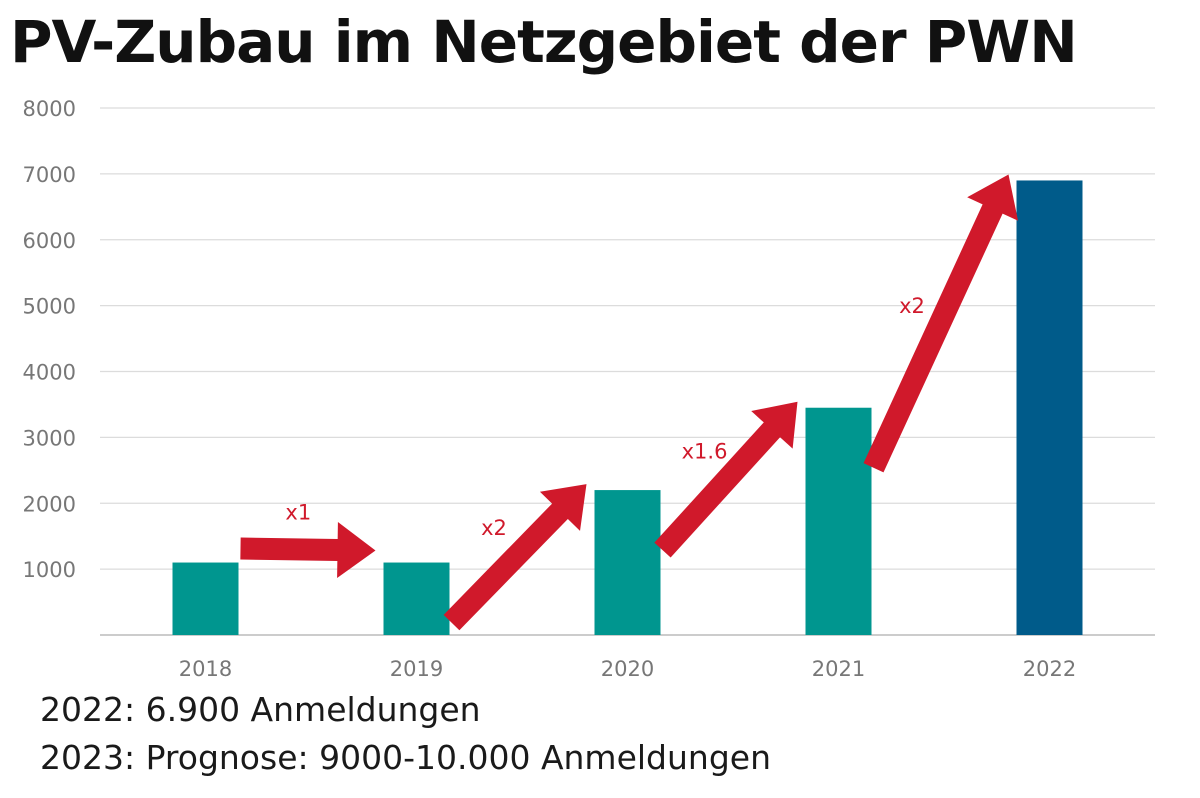 The image size is (1200, 798). Describe the element at coordinates (1049, 669) in the screenshot. I see `x-tick-label: 2022` at that location.